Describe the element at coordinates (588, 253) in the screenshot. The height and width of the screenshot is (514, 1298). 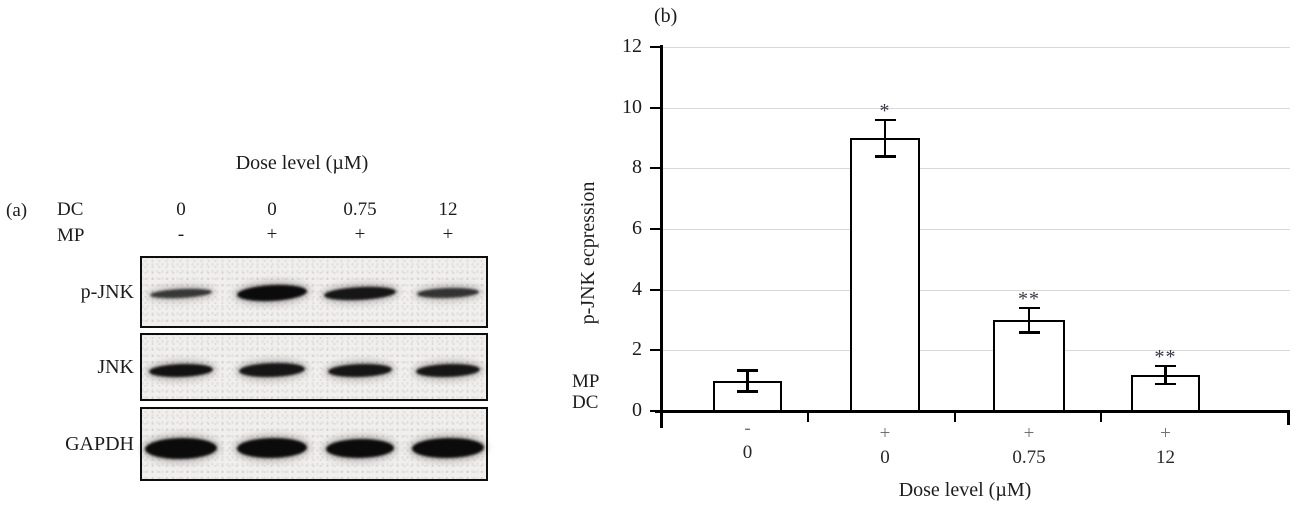
I see `y-axis-label: p-JNK ecpression` at that location.